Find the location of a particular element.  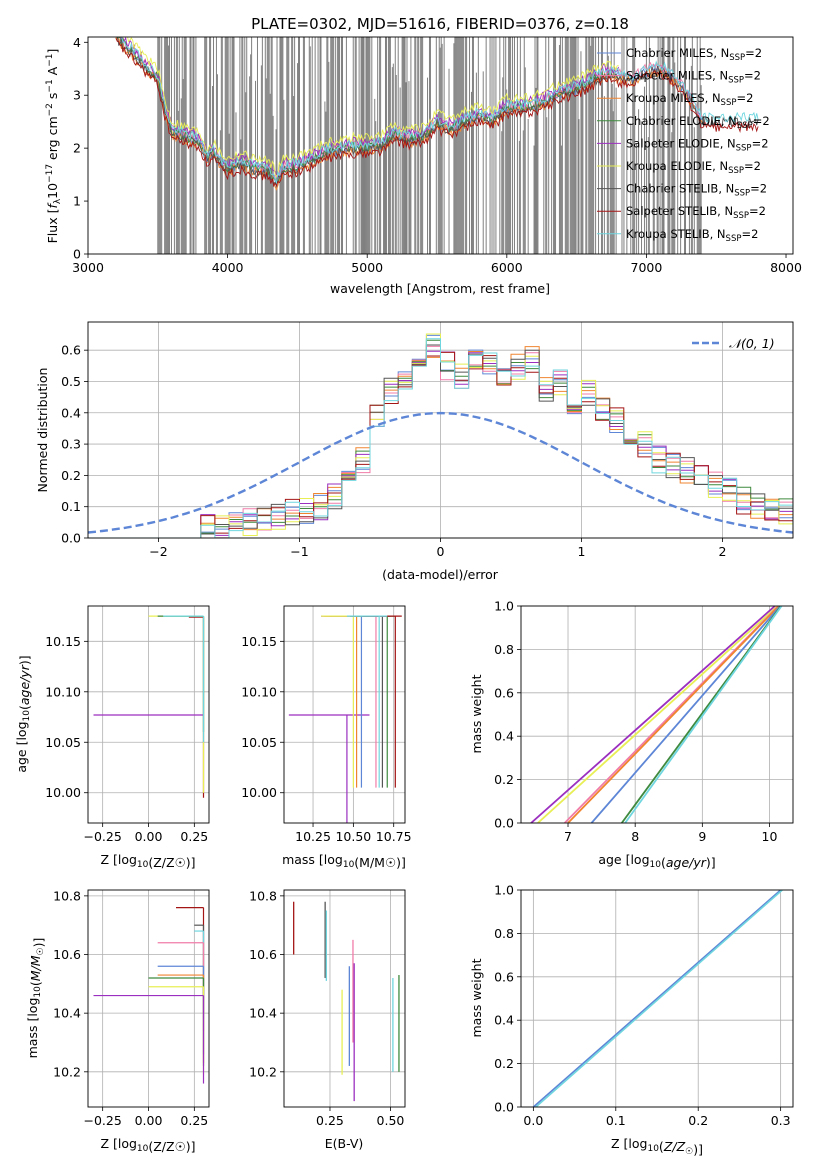

noise-spikes is located at coordinates (429, 145).